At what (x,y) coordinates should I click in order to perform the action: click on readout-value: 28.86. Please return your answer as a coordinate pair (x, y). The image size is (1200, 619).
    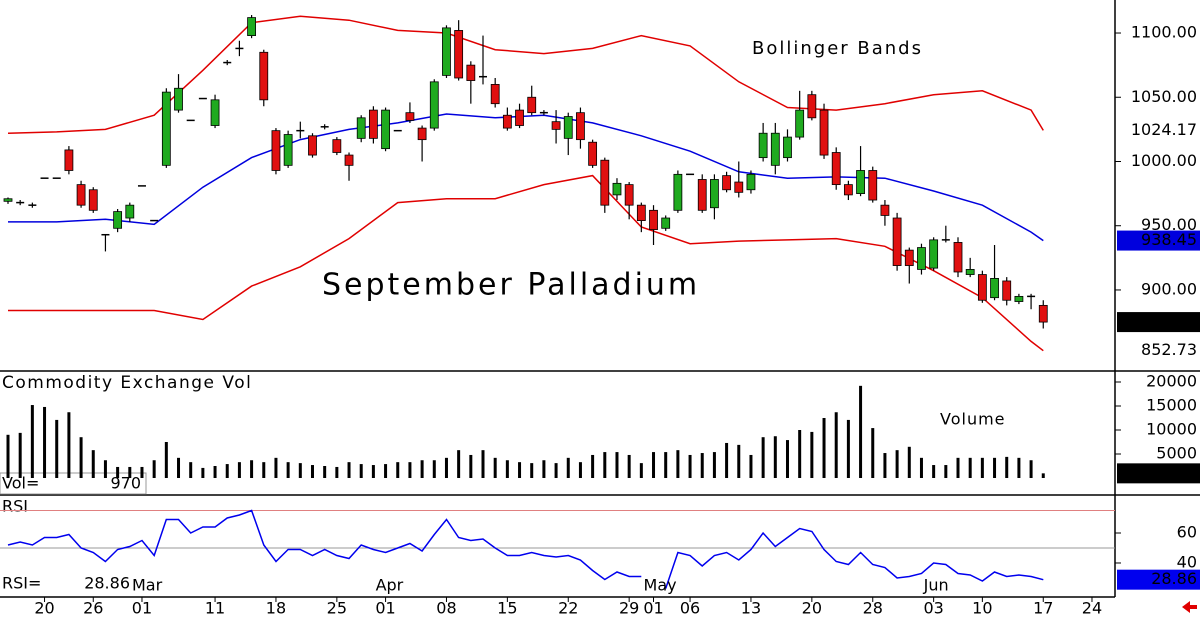
    Looking at the image, I should click on (107, 583).